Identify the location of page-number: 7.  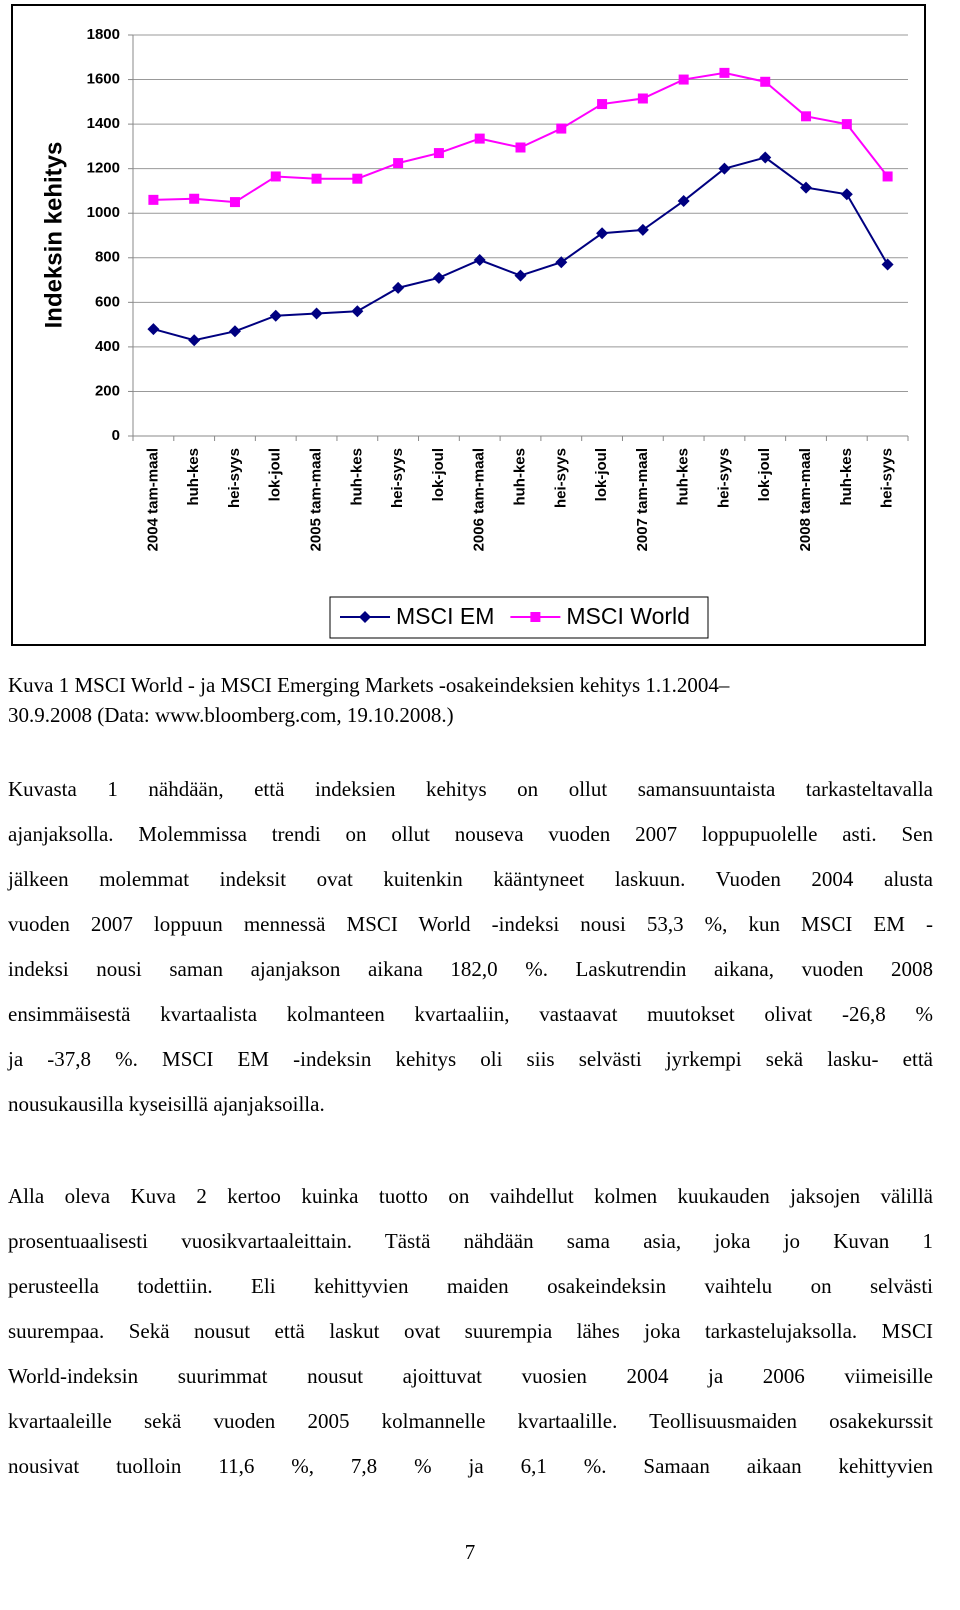
(470, 1552).